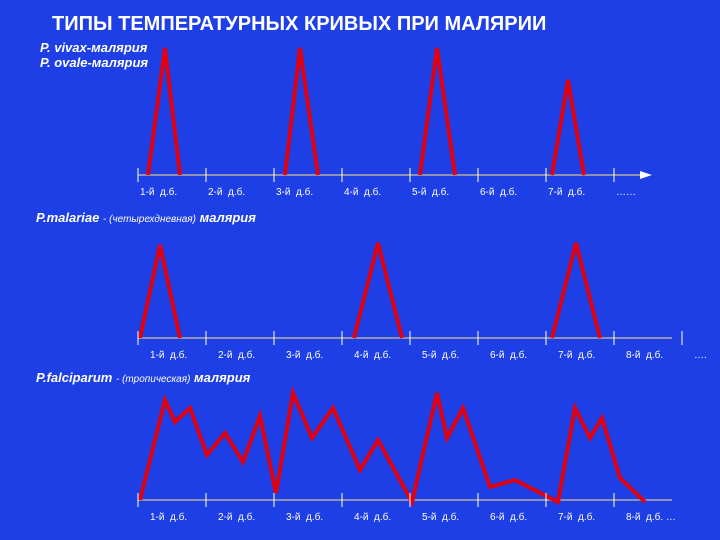 The image size is (720, 540). I want to click on note: - (тропическая), so click(153, 379).